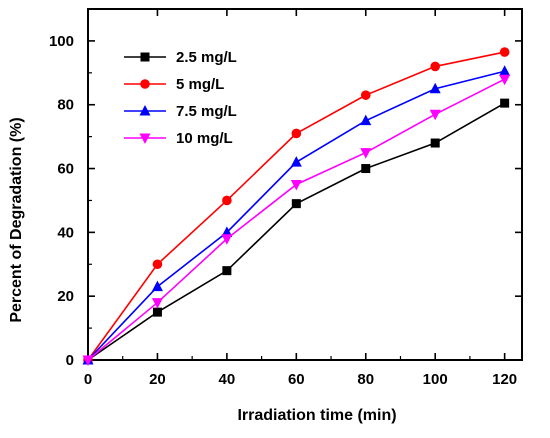 The image size is (550, 438). What do you see at coordinates (200, 84) in the screenshot?
I see `legend-label: 5 mg/L` at bounding box center [200, 84].